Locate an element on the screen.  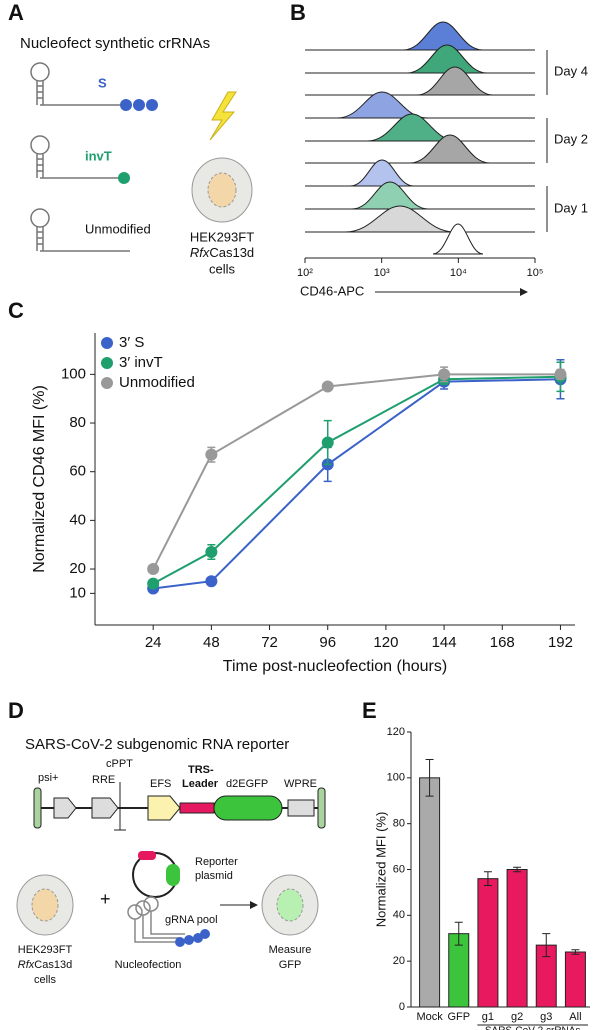
mod-label: S is located at coordinates (102, 82).